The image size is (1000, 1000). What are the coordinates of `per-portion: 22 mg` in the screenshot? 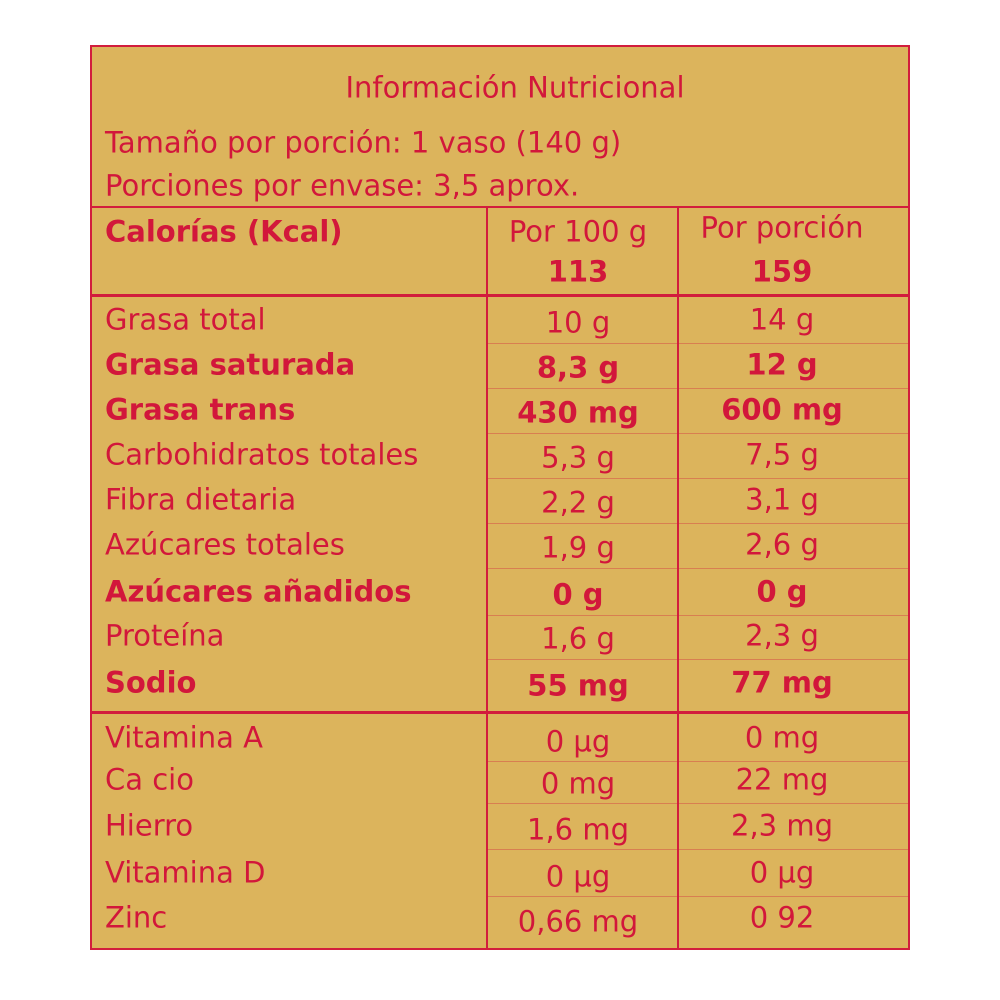 It's located at (782, 779).